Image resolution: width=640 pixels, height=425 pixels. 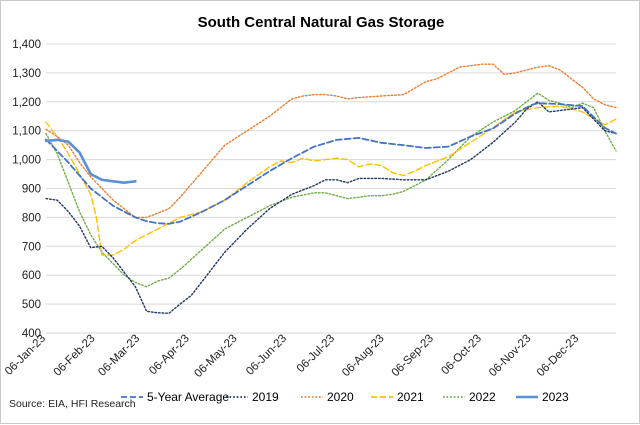 I want to click on legend: 5-Year Average 2019 2020 2021 2022 2023, so click(x=345, y=397).